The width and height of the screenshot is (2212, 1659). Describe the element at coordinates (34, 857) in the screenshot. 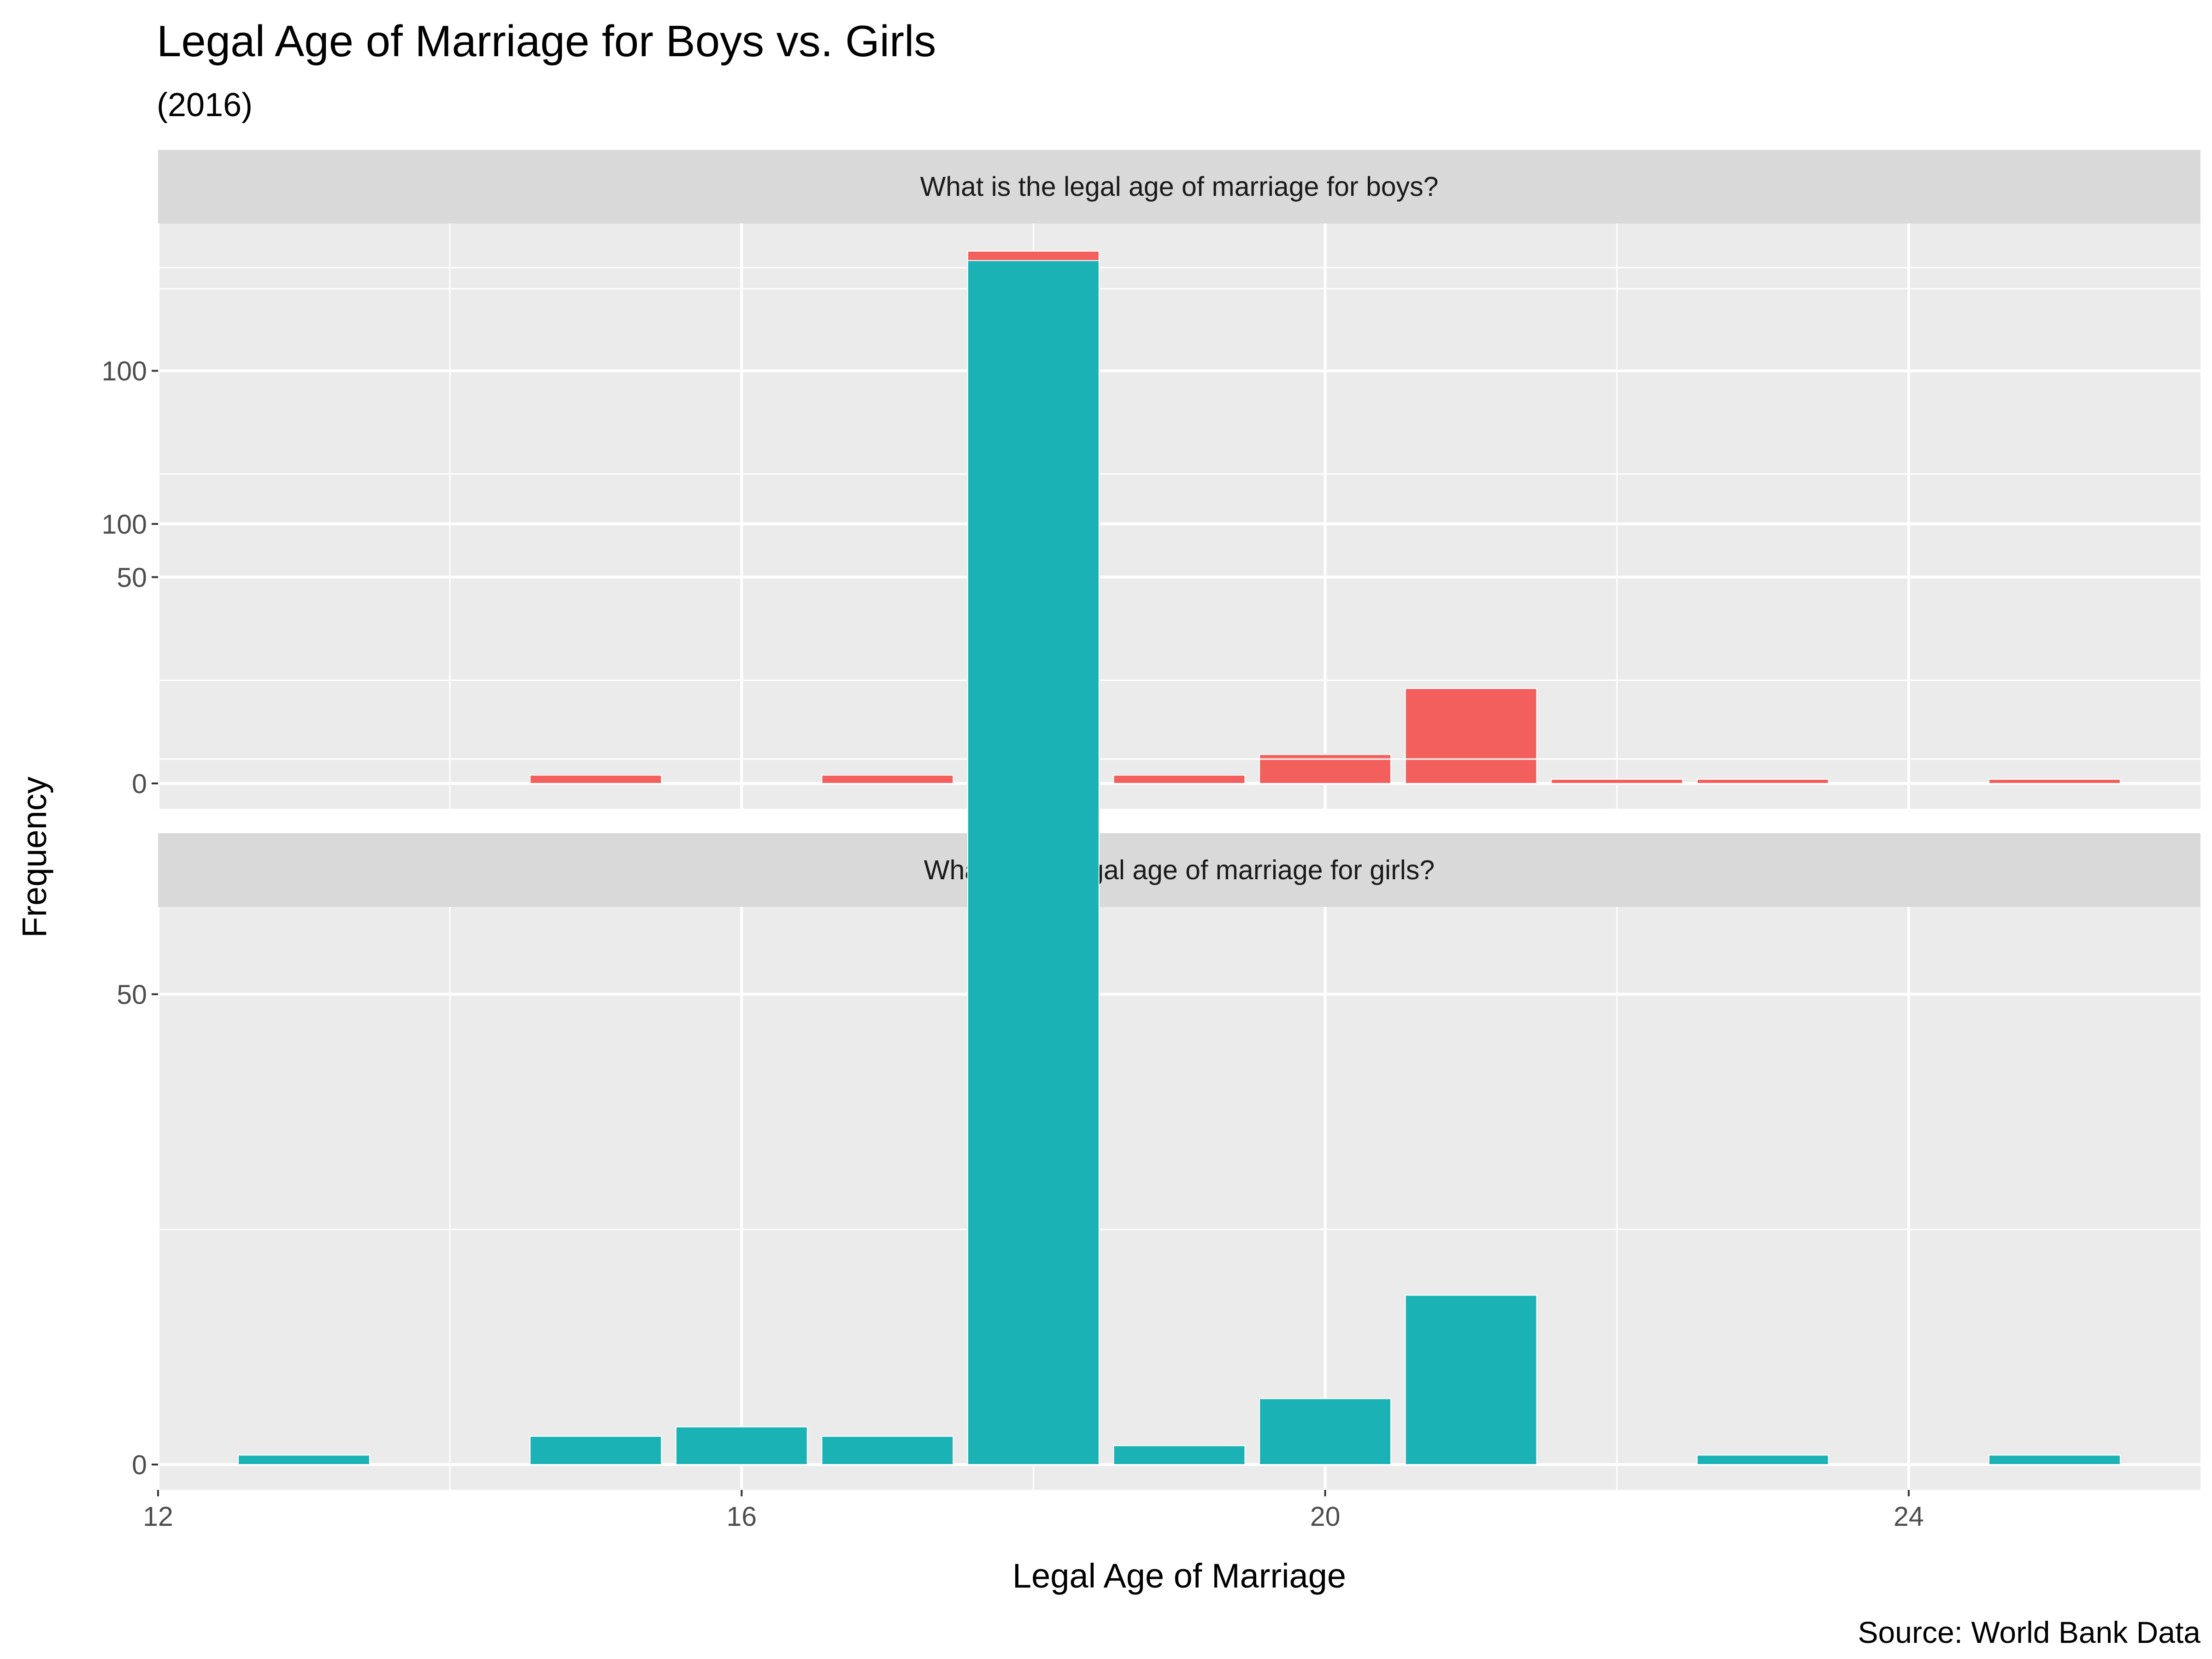

I see `y-axis-title: Frequency` at that location.